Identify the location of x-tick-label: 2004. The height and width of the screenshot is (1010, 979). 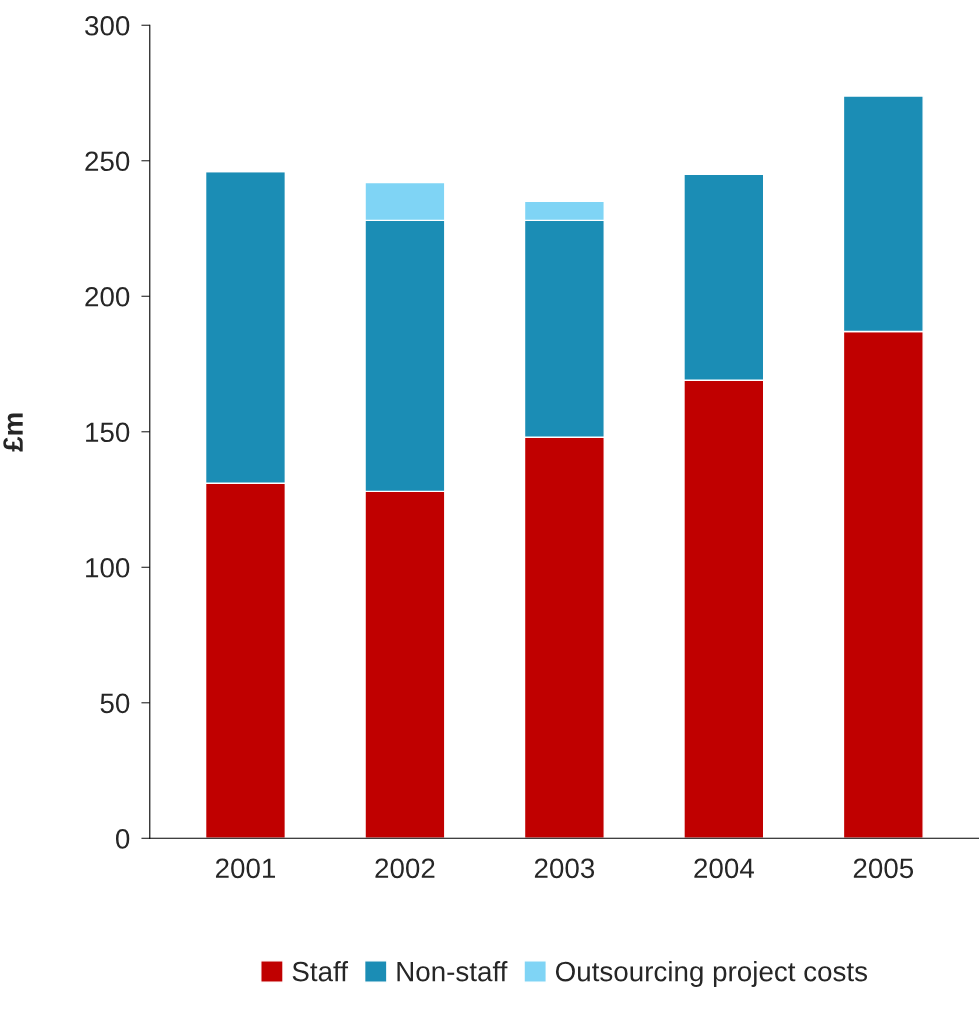
(724, 868).